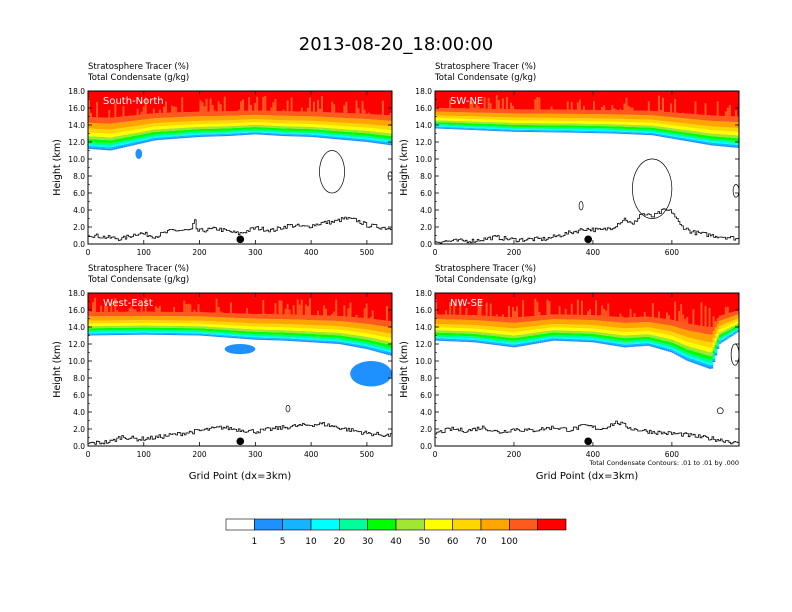 This screenshot has width=792, height=612. What do you see at coordinates (587, 167) in the screenshot?
I see `plot-area` at bounding box center [587, 167].